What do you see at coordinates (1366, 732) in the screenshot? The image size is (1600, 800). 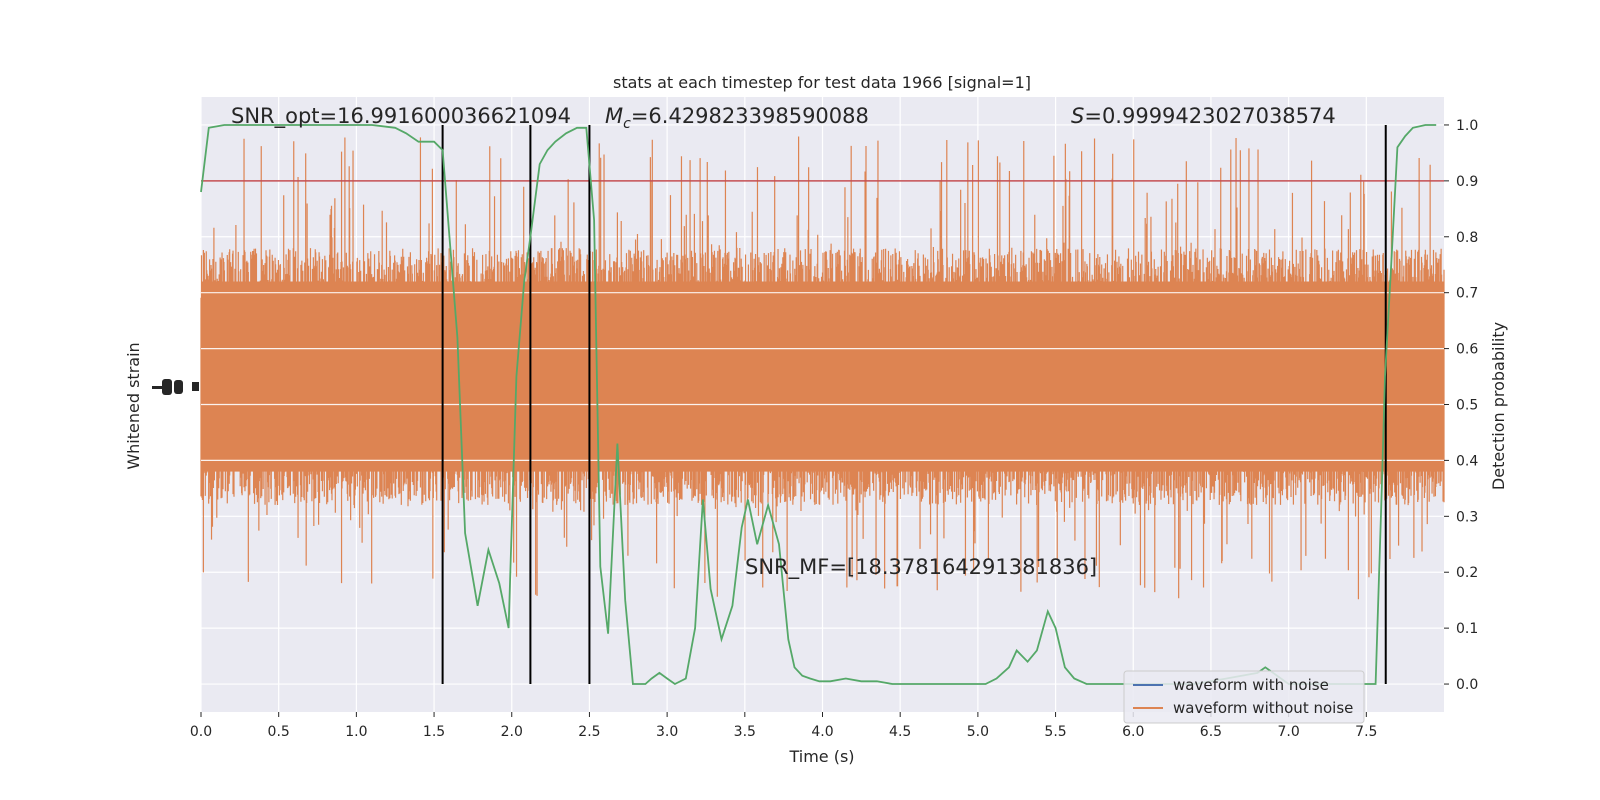 I see `x-tick-label: 7.5` at bounding box center [1366, 732].